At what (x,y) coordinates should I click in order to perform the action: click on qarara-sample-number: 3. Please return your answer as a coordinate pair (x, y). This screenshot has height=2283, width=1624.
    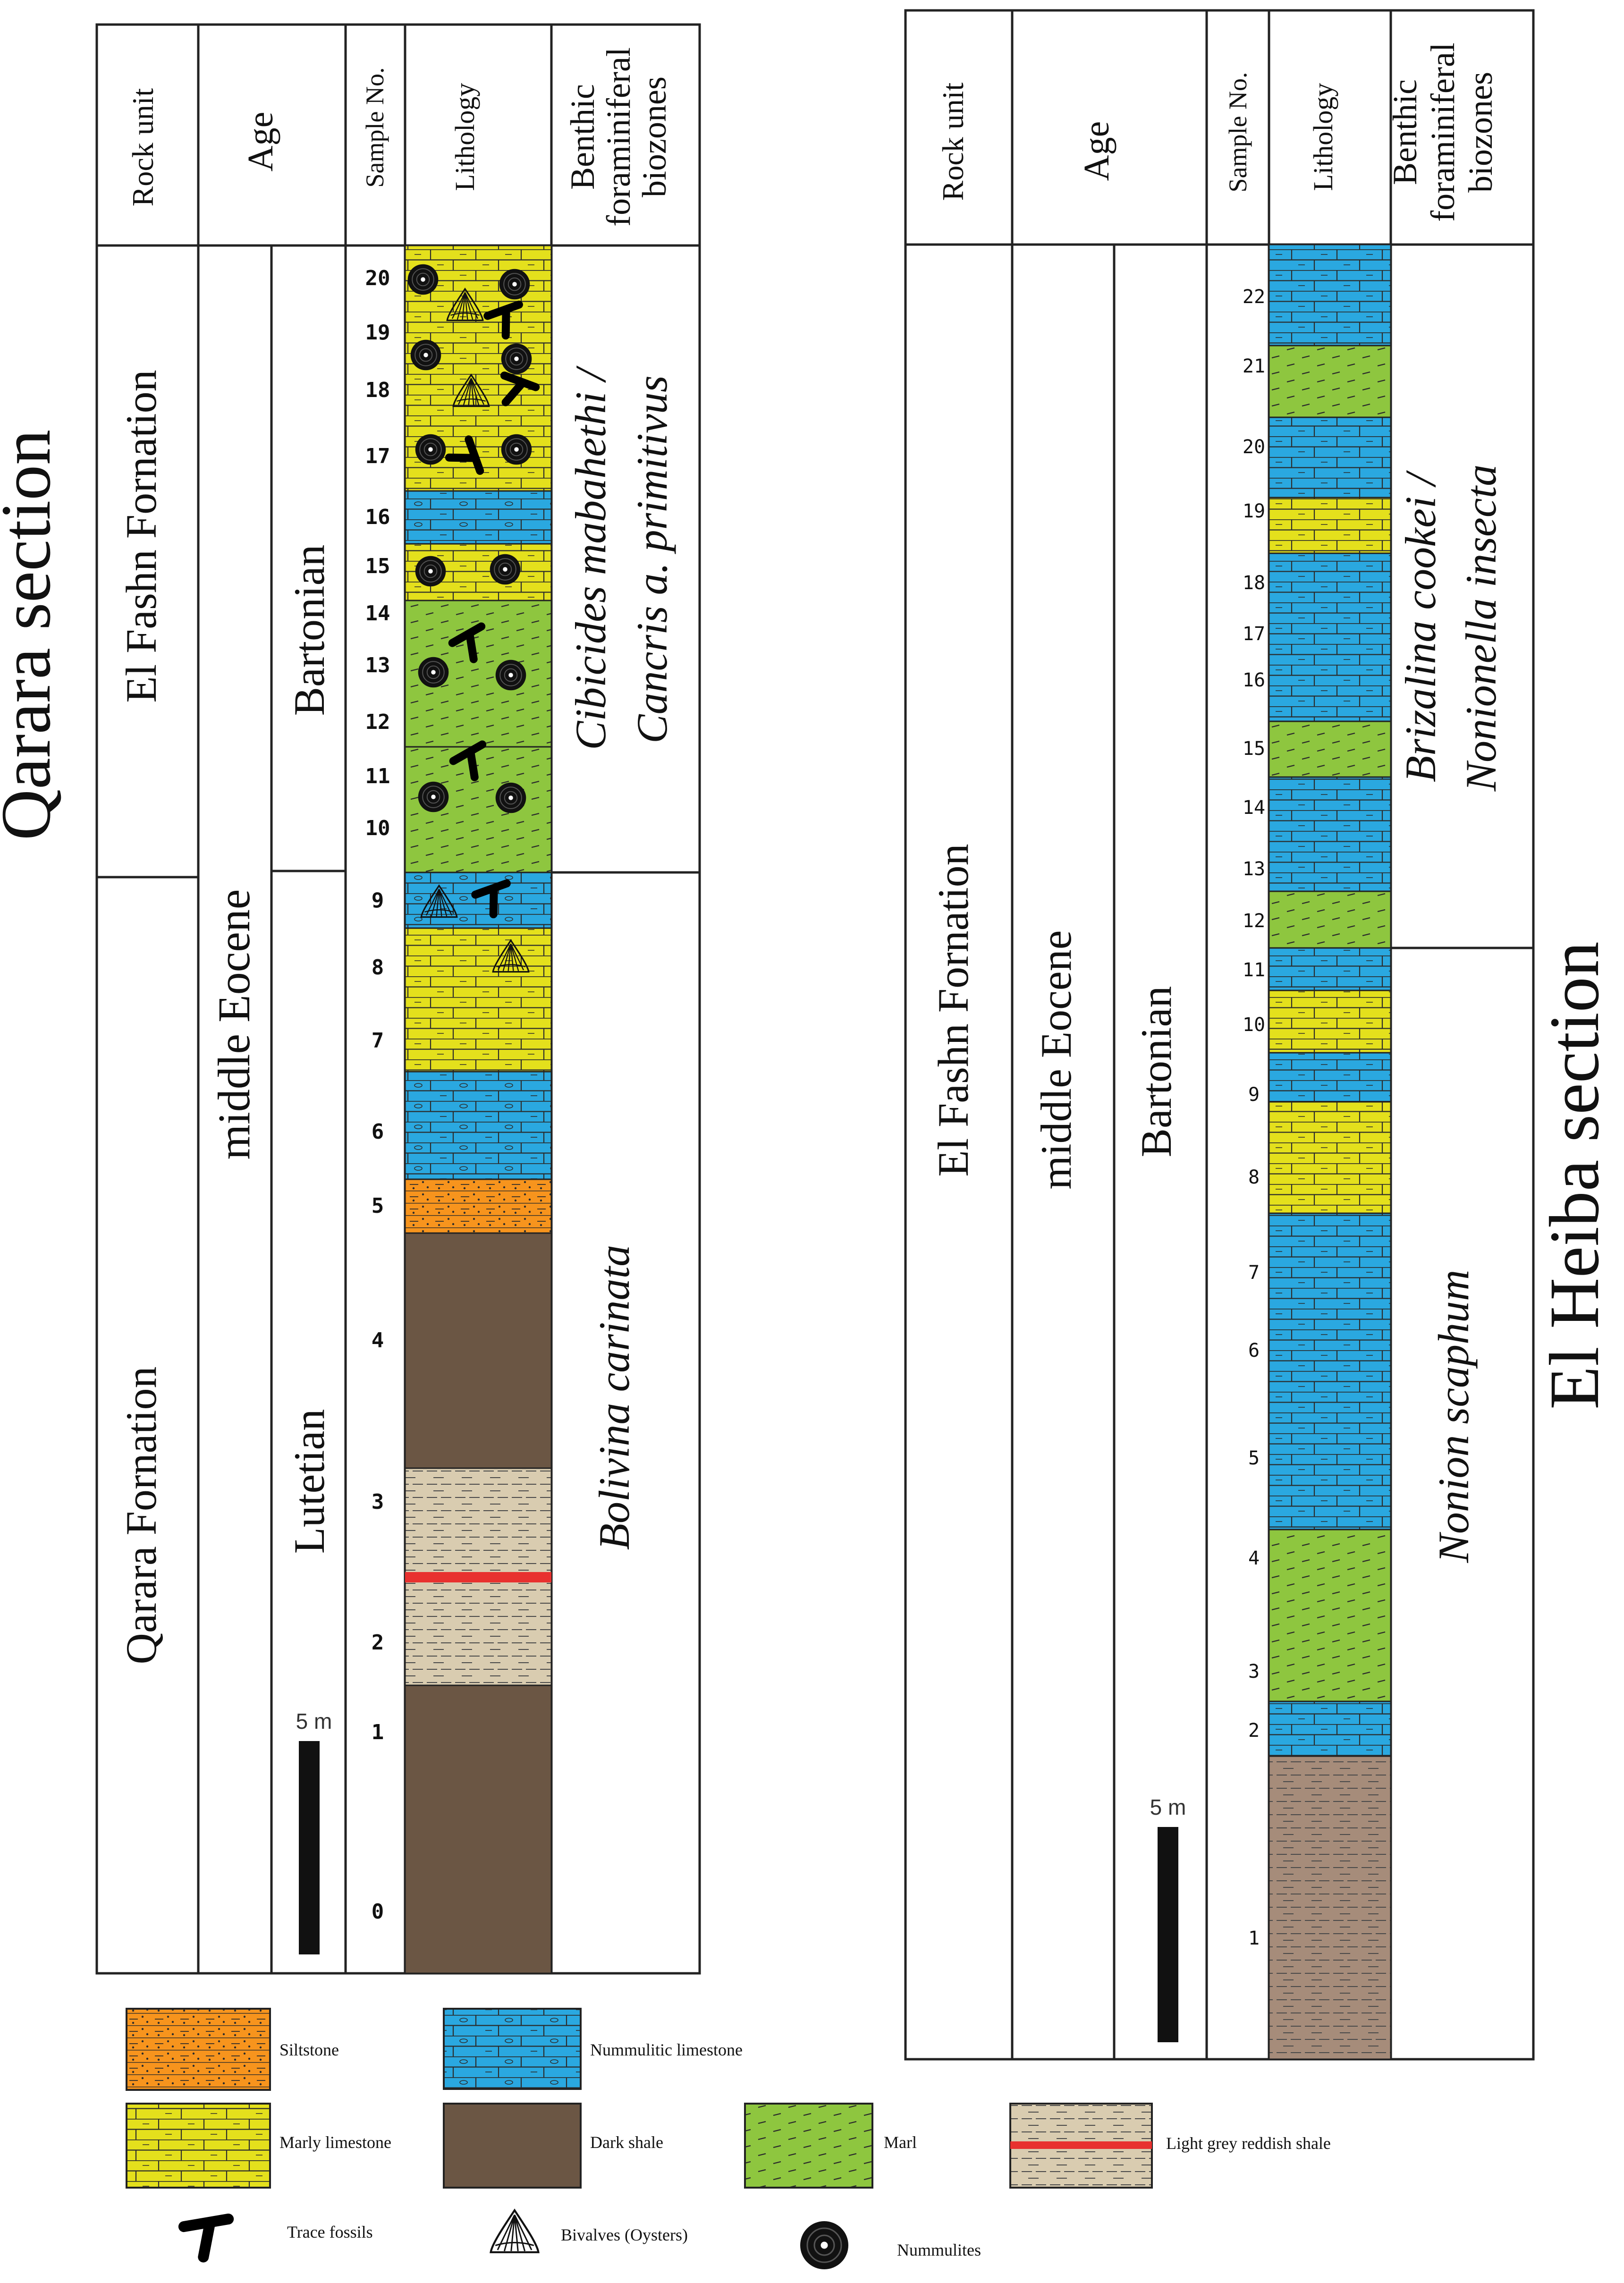
    Looking at the image, I should click on (378, 1502).